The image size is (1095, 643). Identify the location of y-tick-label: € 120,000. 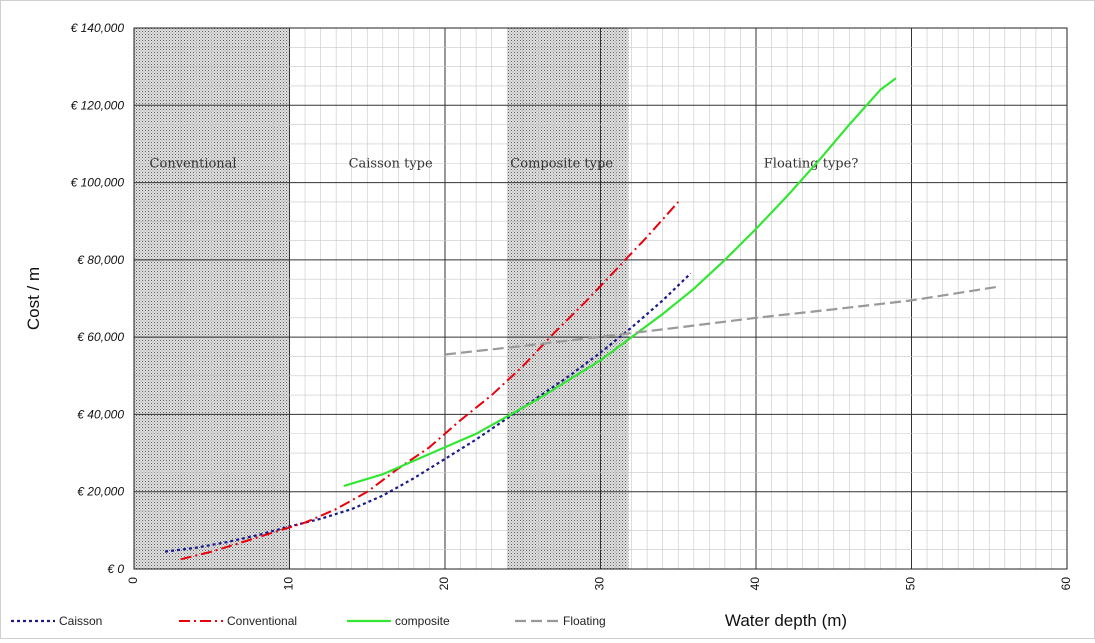
(98, 105).